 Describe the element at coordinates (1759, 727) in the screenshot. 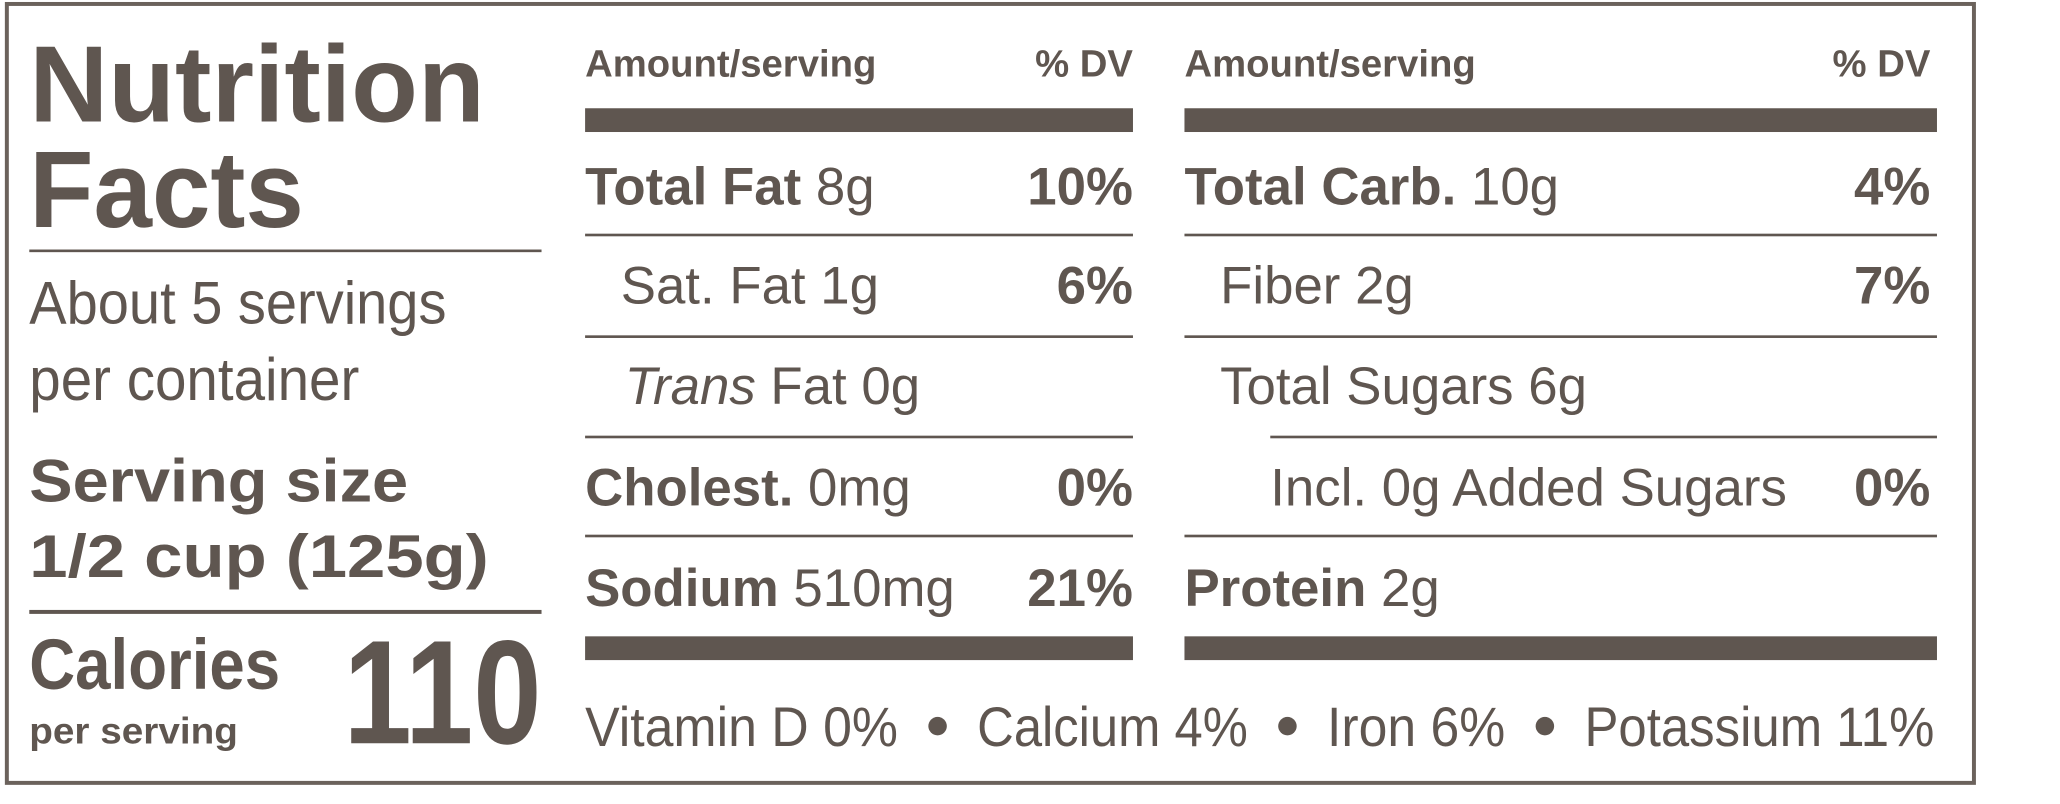

I see `vitamin: Potassium 11%` at that location.